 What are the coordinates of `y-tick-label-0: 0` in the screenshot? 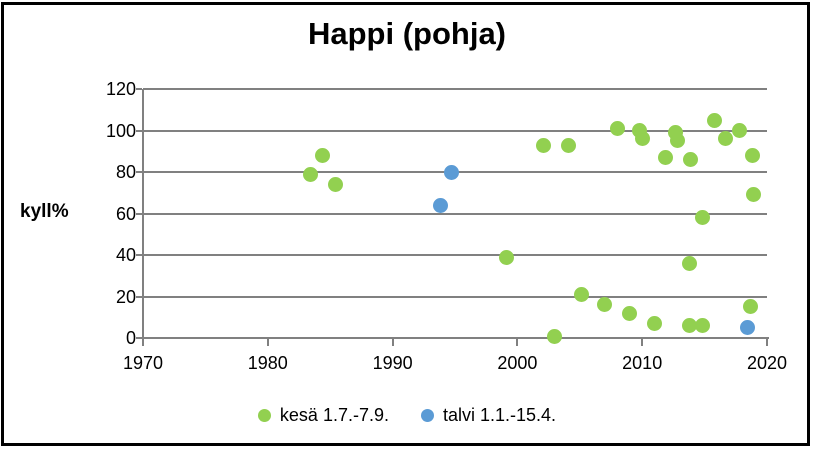 It's located at (130, 338).